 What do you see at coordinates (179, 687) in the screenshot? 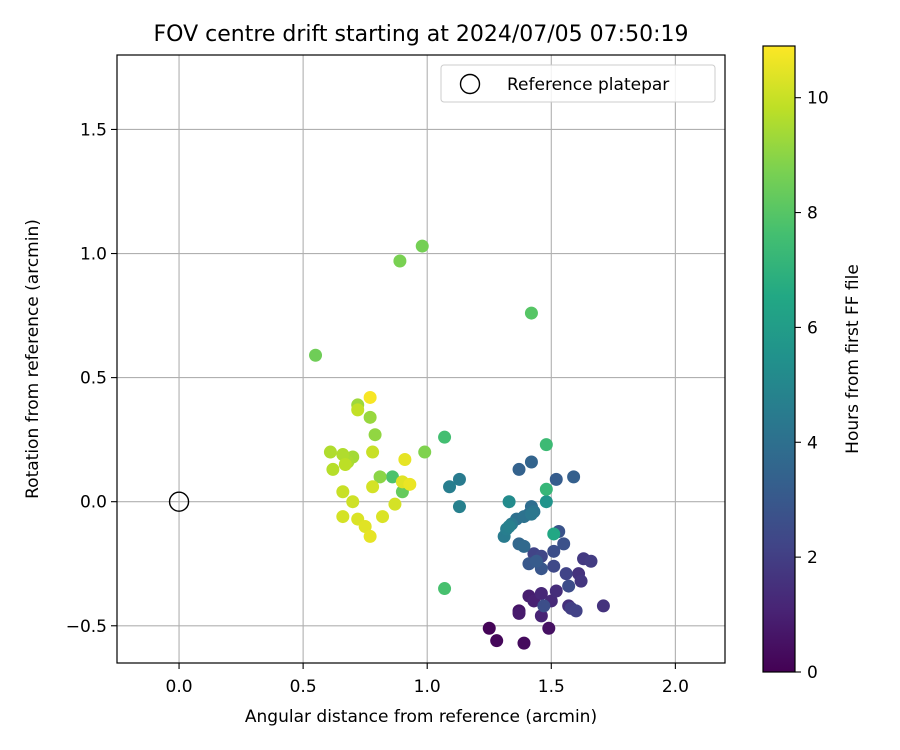
I see `x-tick-label: 0.0` at bounding box center [179, 687].